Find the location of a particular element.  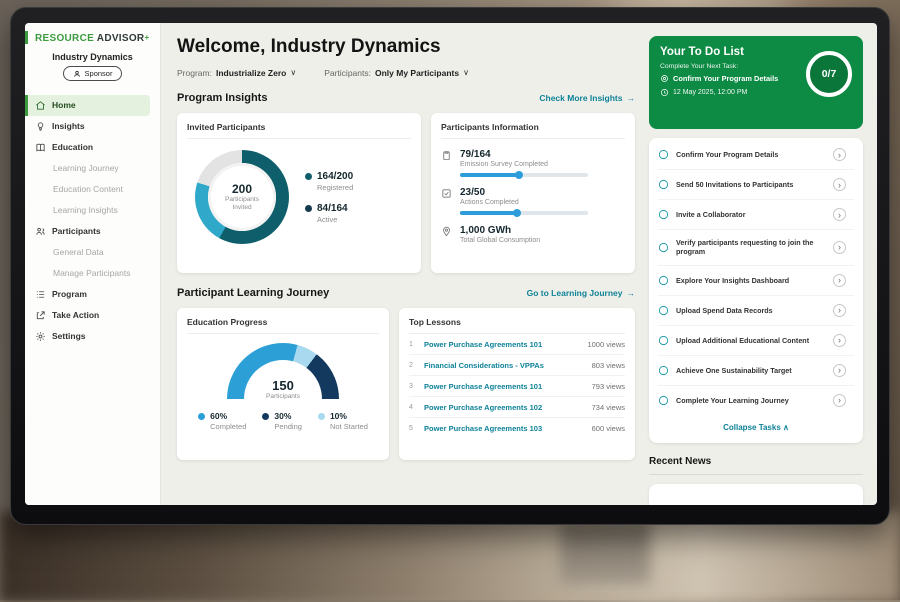

org-name: Industry Dynamics is located at coordinates (92, 57).